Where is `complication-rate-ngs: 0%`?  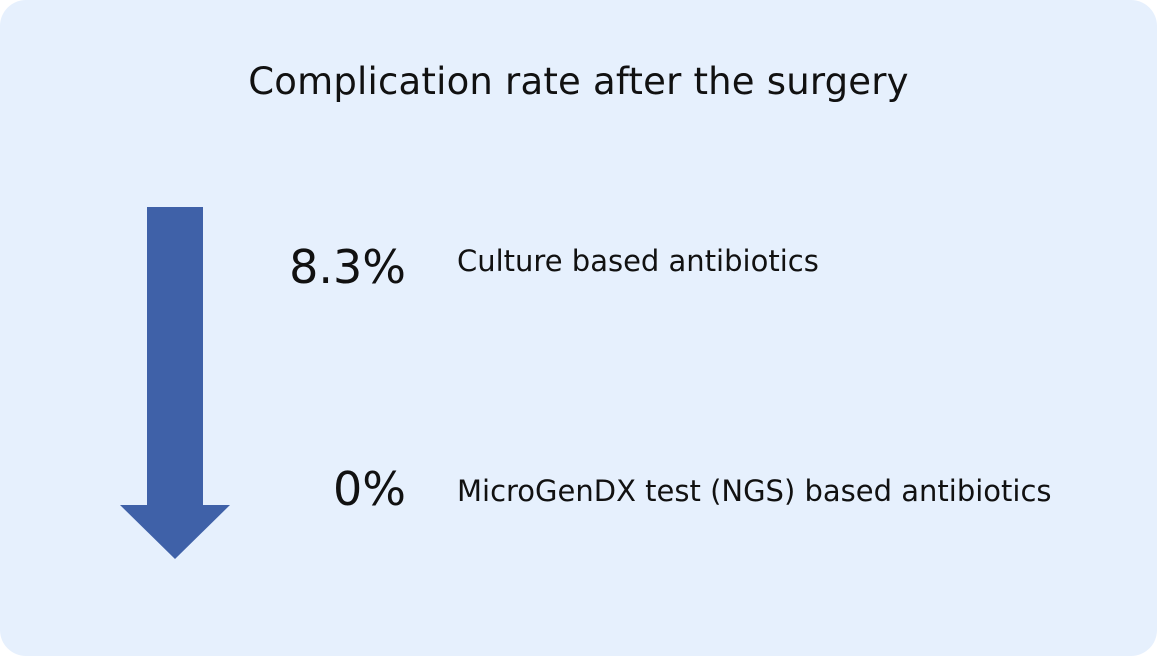 complication-rate-ngs: 0% is located at coordinates (369, 489).